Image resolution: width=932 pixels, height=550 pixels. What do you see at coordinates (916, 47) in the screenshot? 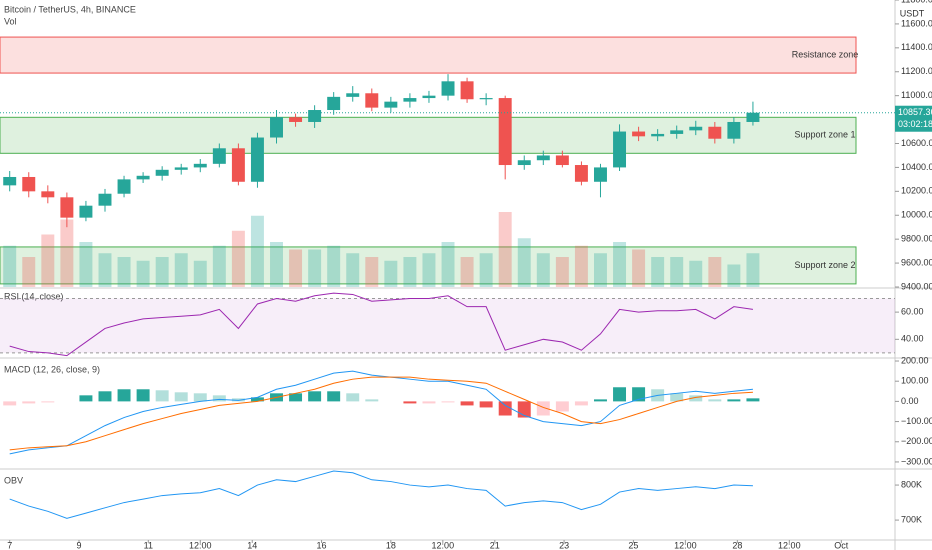
I see `y-tick-label: 11400.00` at bounding box center [916, 47].